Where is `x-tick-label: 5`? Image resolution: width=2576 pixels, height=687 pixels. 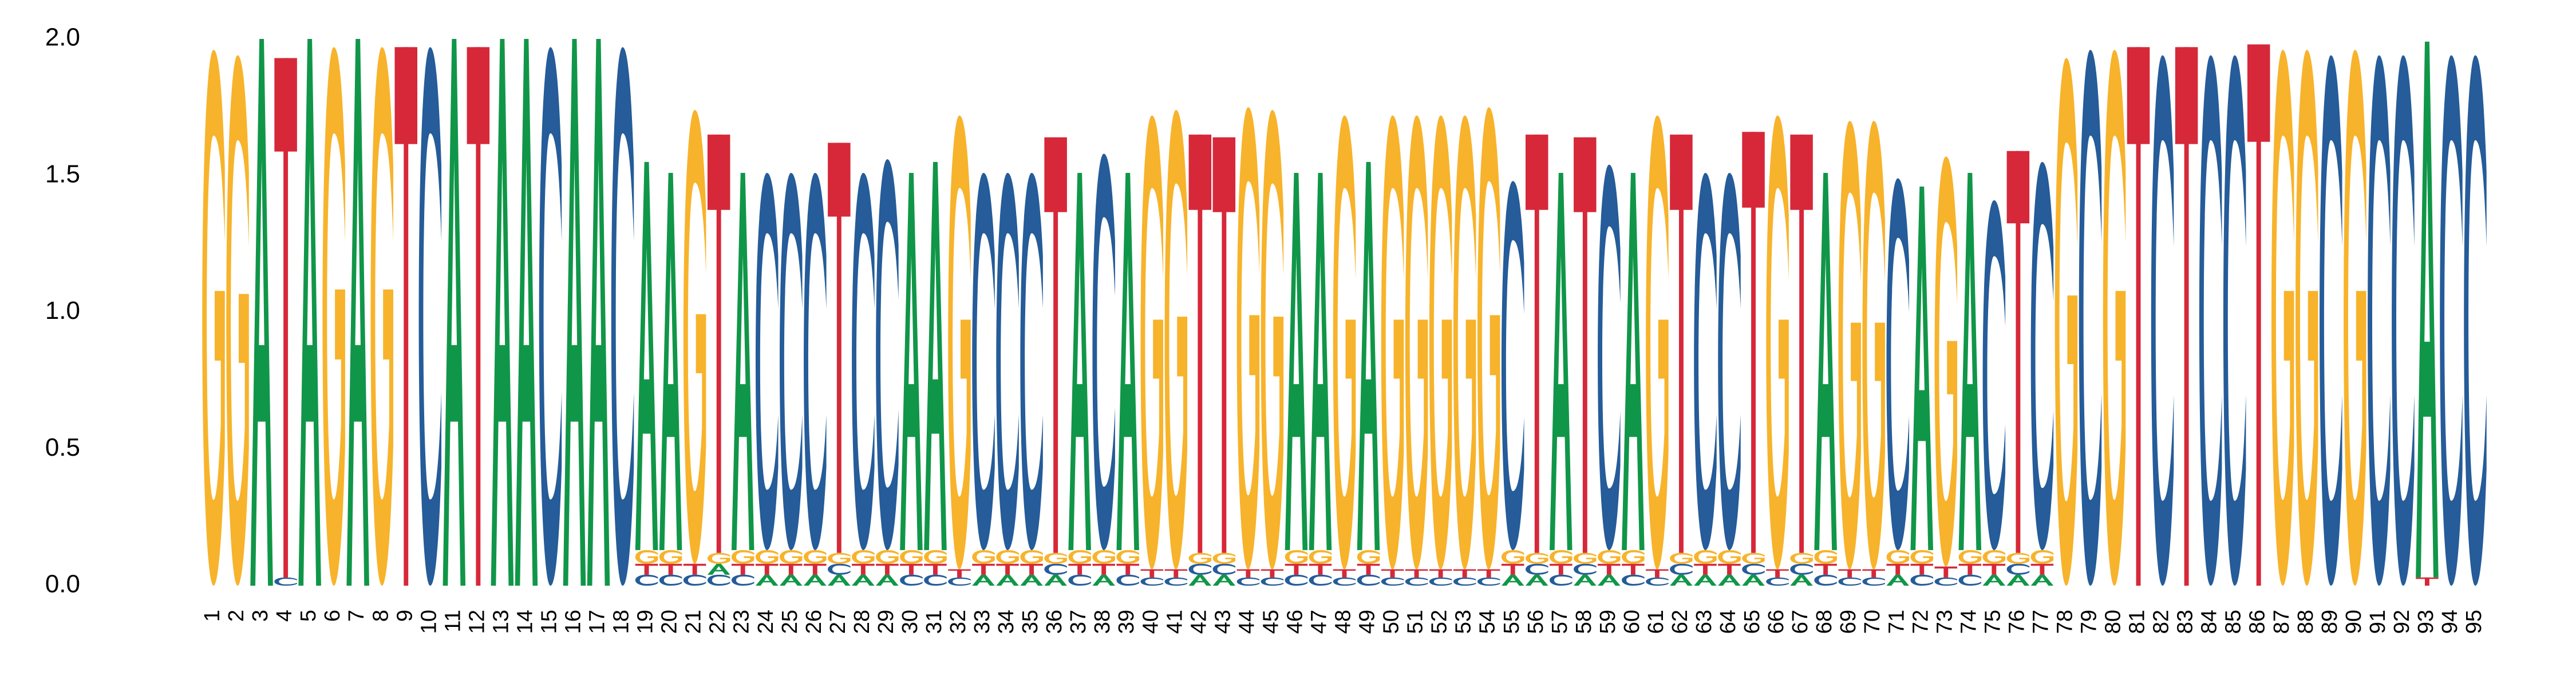
x-tick-label: 5 is located at coordinates (309, 616).